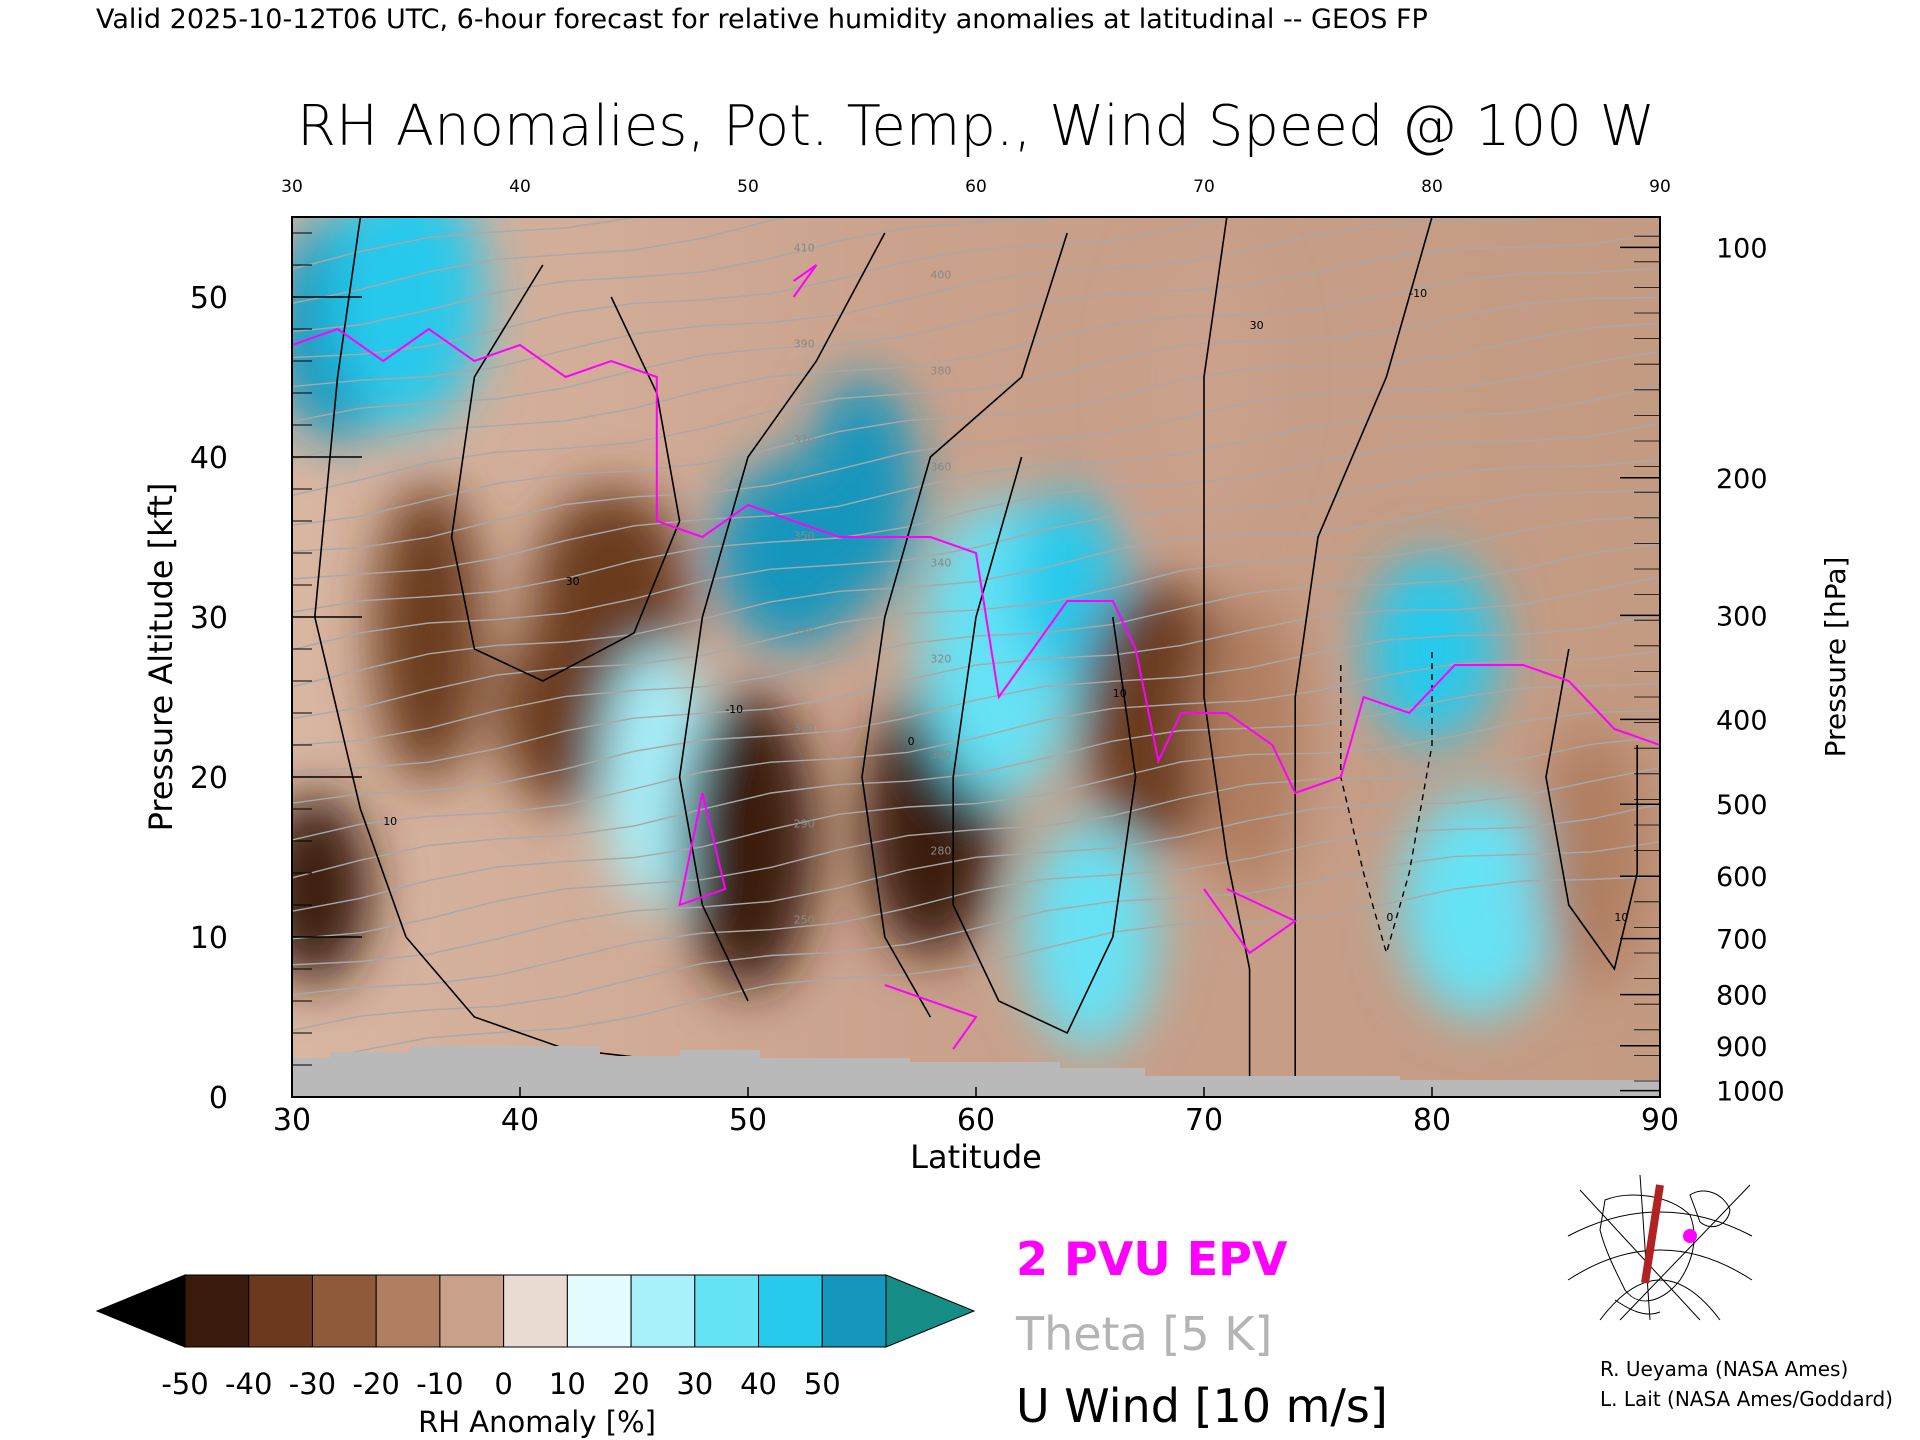  I want to click on top-x-tick-label: 90, so click(1660, 187).